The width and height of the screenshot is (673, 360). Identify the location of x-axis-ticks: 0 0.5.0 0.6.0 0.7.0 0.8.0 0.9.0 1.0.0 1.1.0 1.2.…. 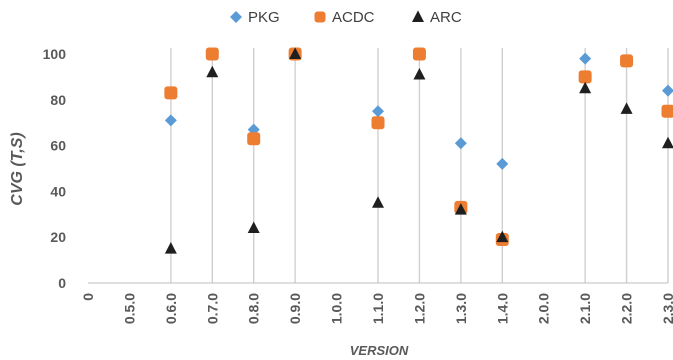
(376, 308).